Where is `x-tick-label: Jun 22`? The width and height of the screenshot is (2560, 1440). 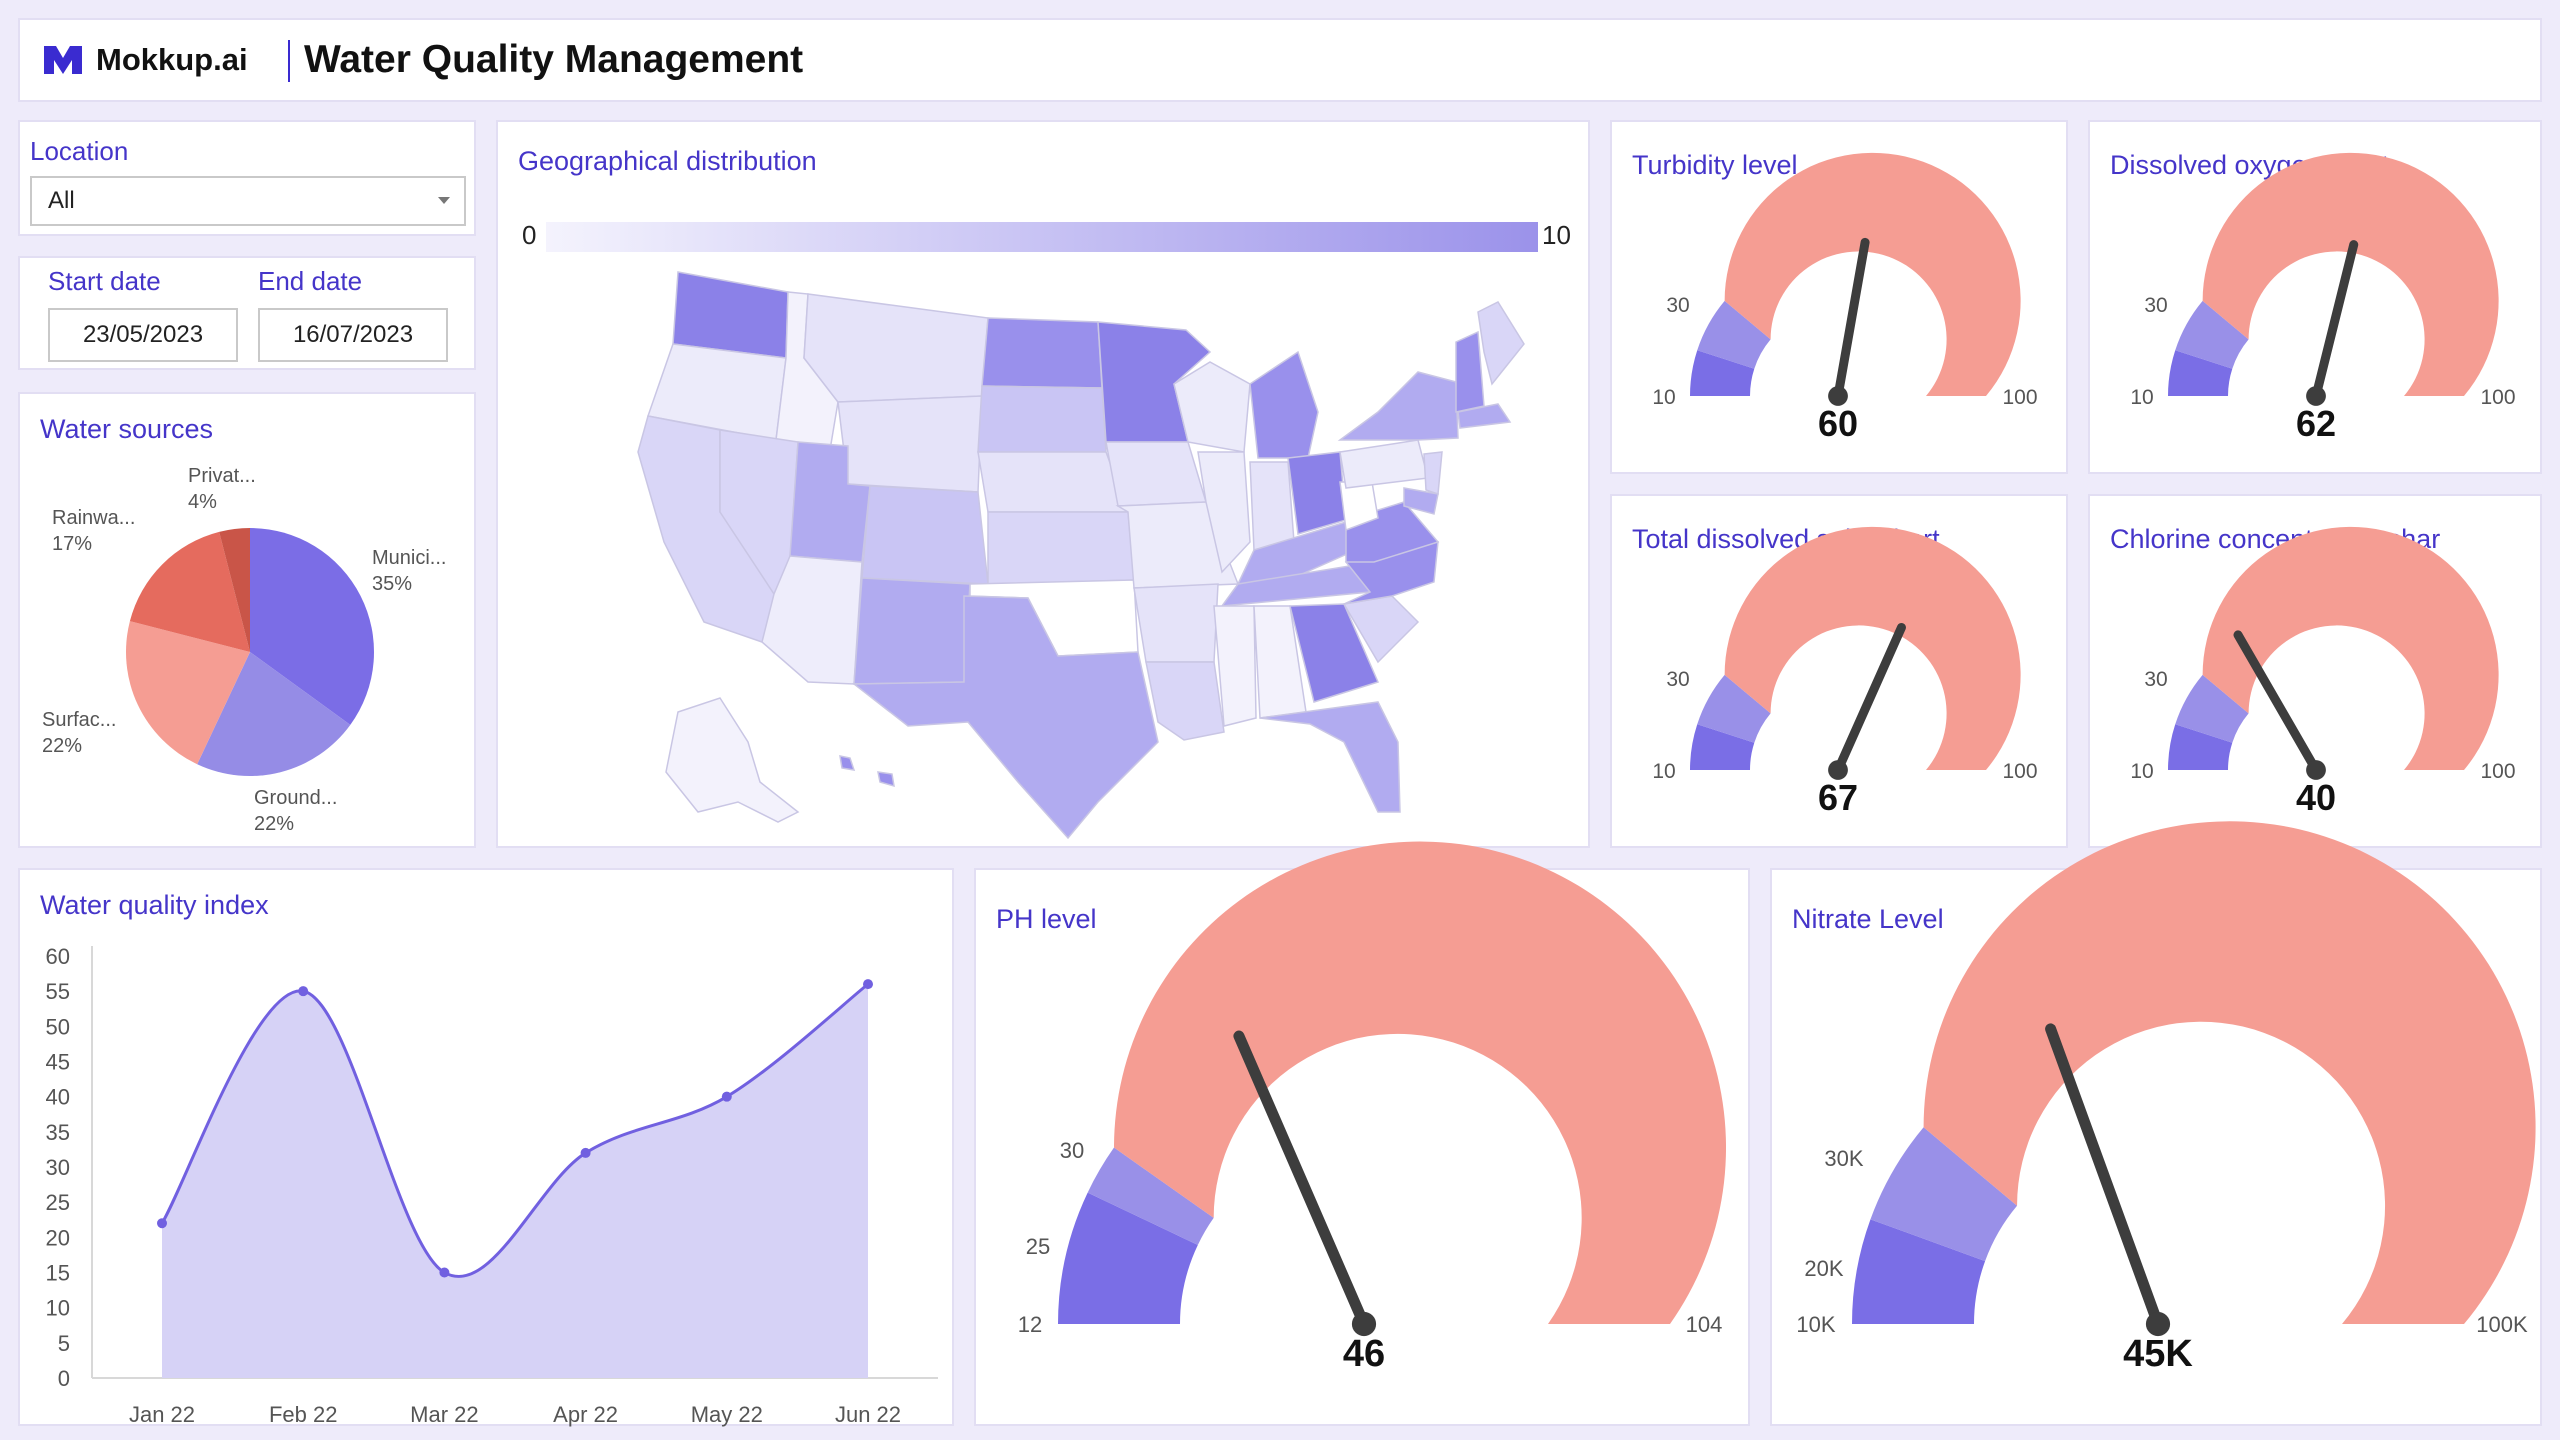
x-tick-label: Jun 22 is located at coordinates (868, 1414).